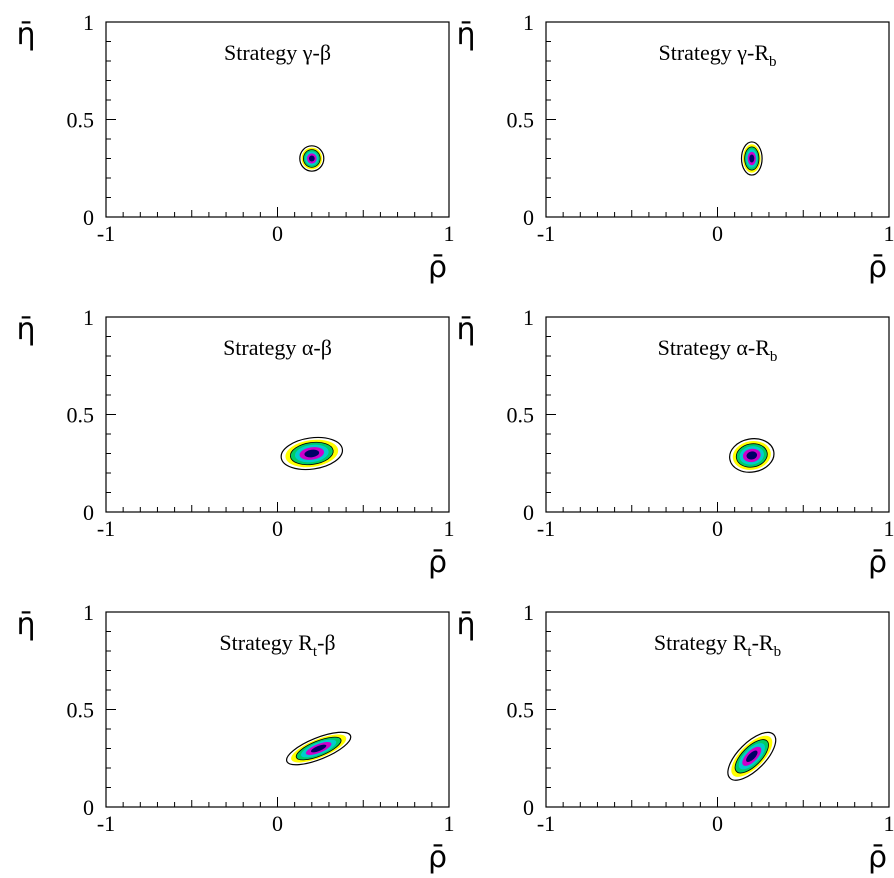 Image resolution: width=894 pixels, height=878 pixels. What do you see at coordinates (718, 350) in the screenshot?
I see `panel-title: Strategy α-Rb` at bounding box center [718, 350].